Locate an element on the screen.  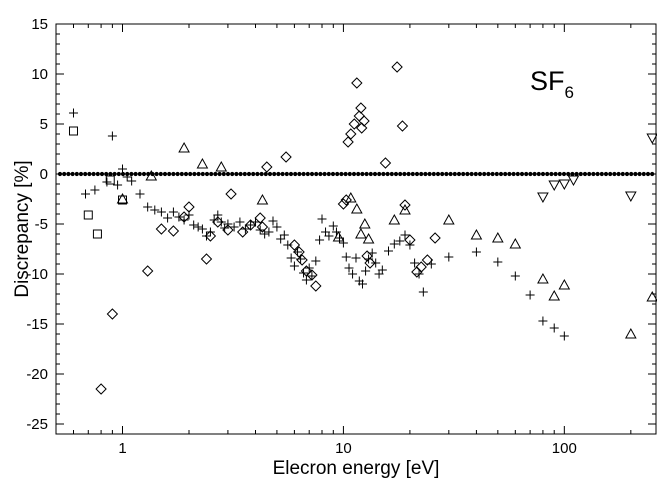
formula-main: SF is located at coordinates (547, 81).